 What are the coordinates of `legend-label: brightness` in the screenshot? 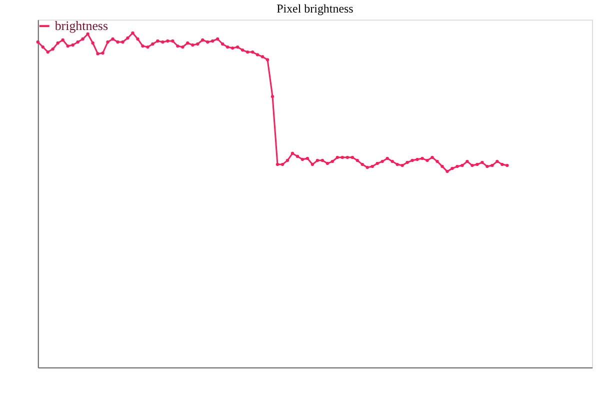 It's located at (81, 26).